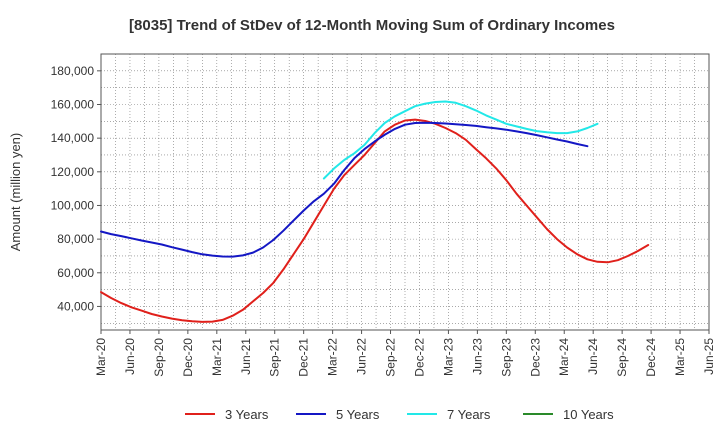  I want to click on y-tick-label: 180,000, so click(73, 71).